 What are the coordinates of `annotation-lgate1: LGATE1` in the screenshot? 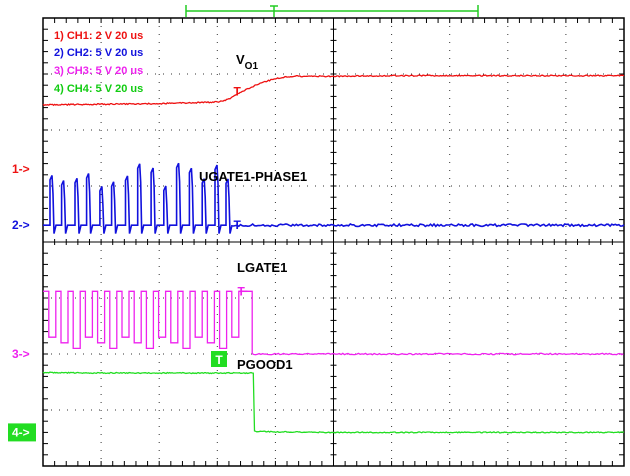 It's located at (262, 267).